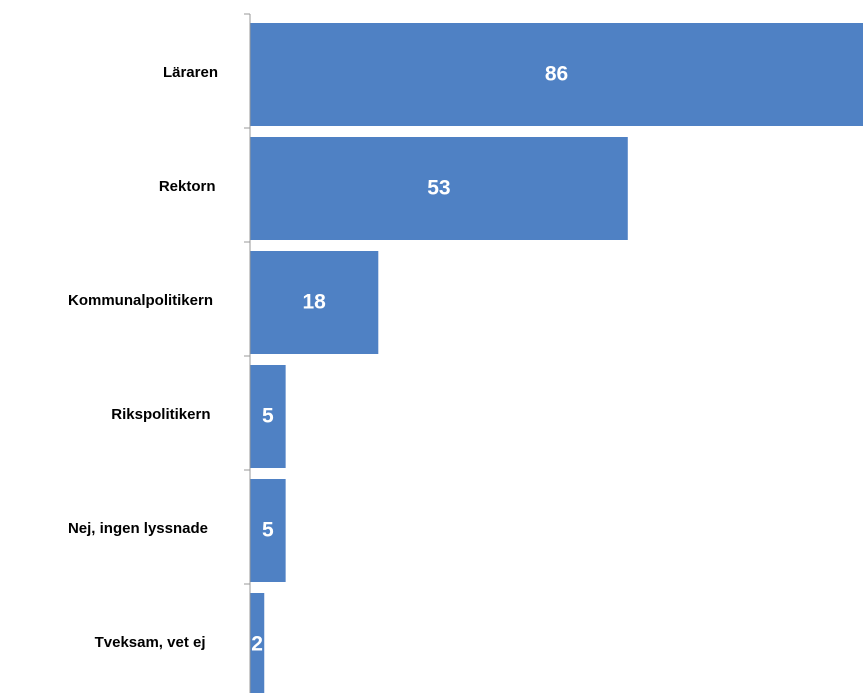 The width and height of the screenshot is (863, 693). I want to click on category-label: Tveksam, vet ej, so click(150, 642).